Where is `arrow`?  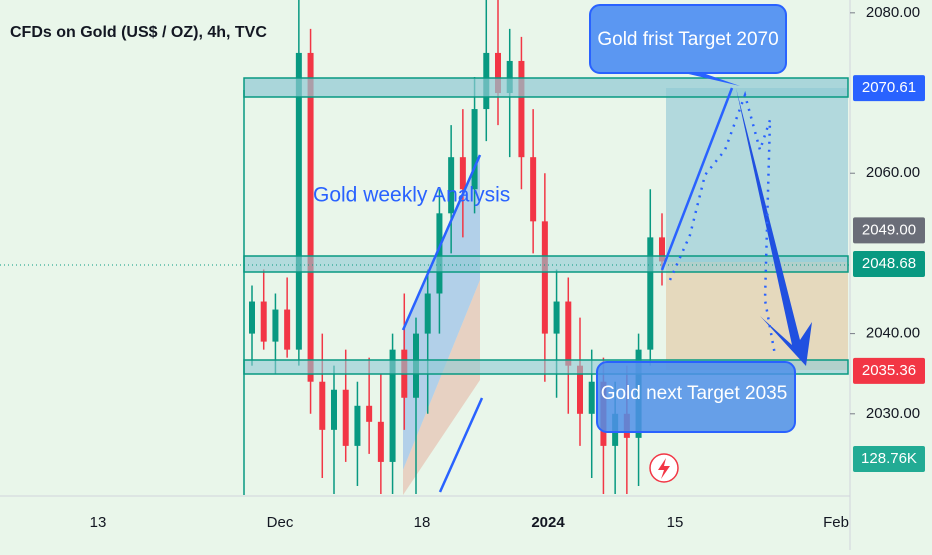
arrow is located at coordinates (774, 227).